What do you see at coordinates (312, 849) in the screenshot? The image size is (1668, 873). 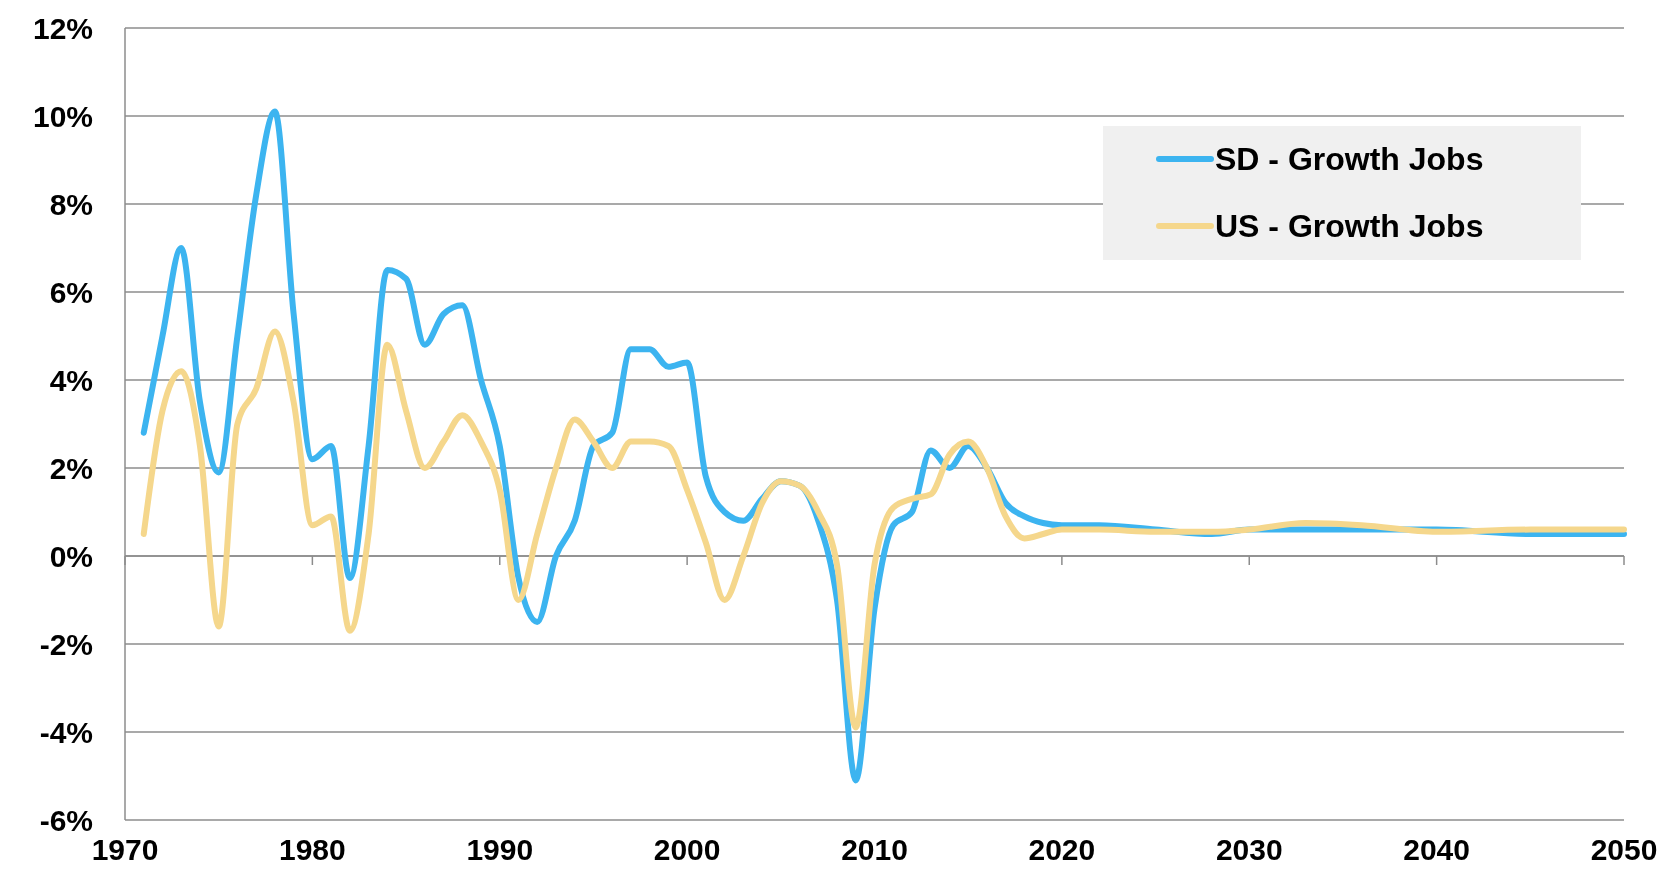 I see `x-tick-label: 1980` at bounding box center [312, 849].